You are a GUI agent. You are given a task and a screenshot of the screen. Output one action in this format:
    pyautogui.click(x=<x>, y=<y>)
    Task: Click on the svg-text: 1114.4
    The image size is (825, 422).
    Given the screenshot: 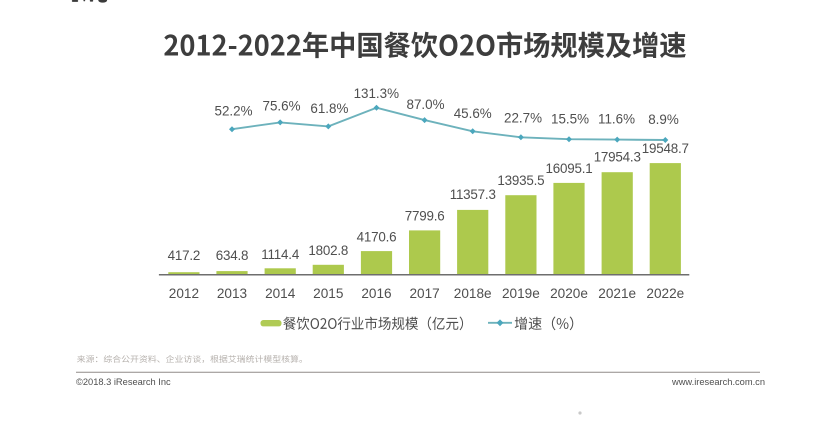 What is the action you would take?
    pyautogui.click(x=280, y=254)
    